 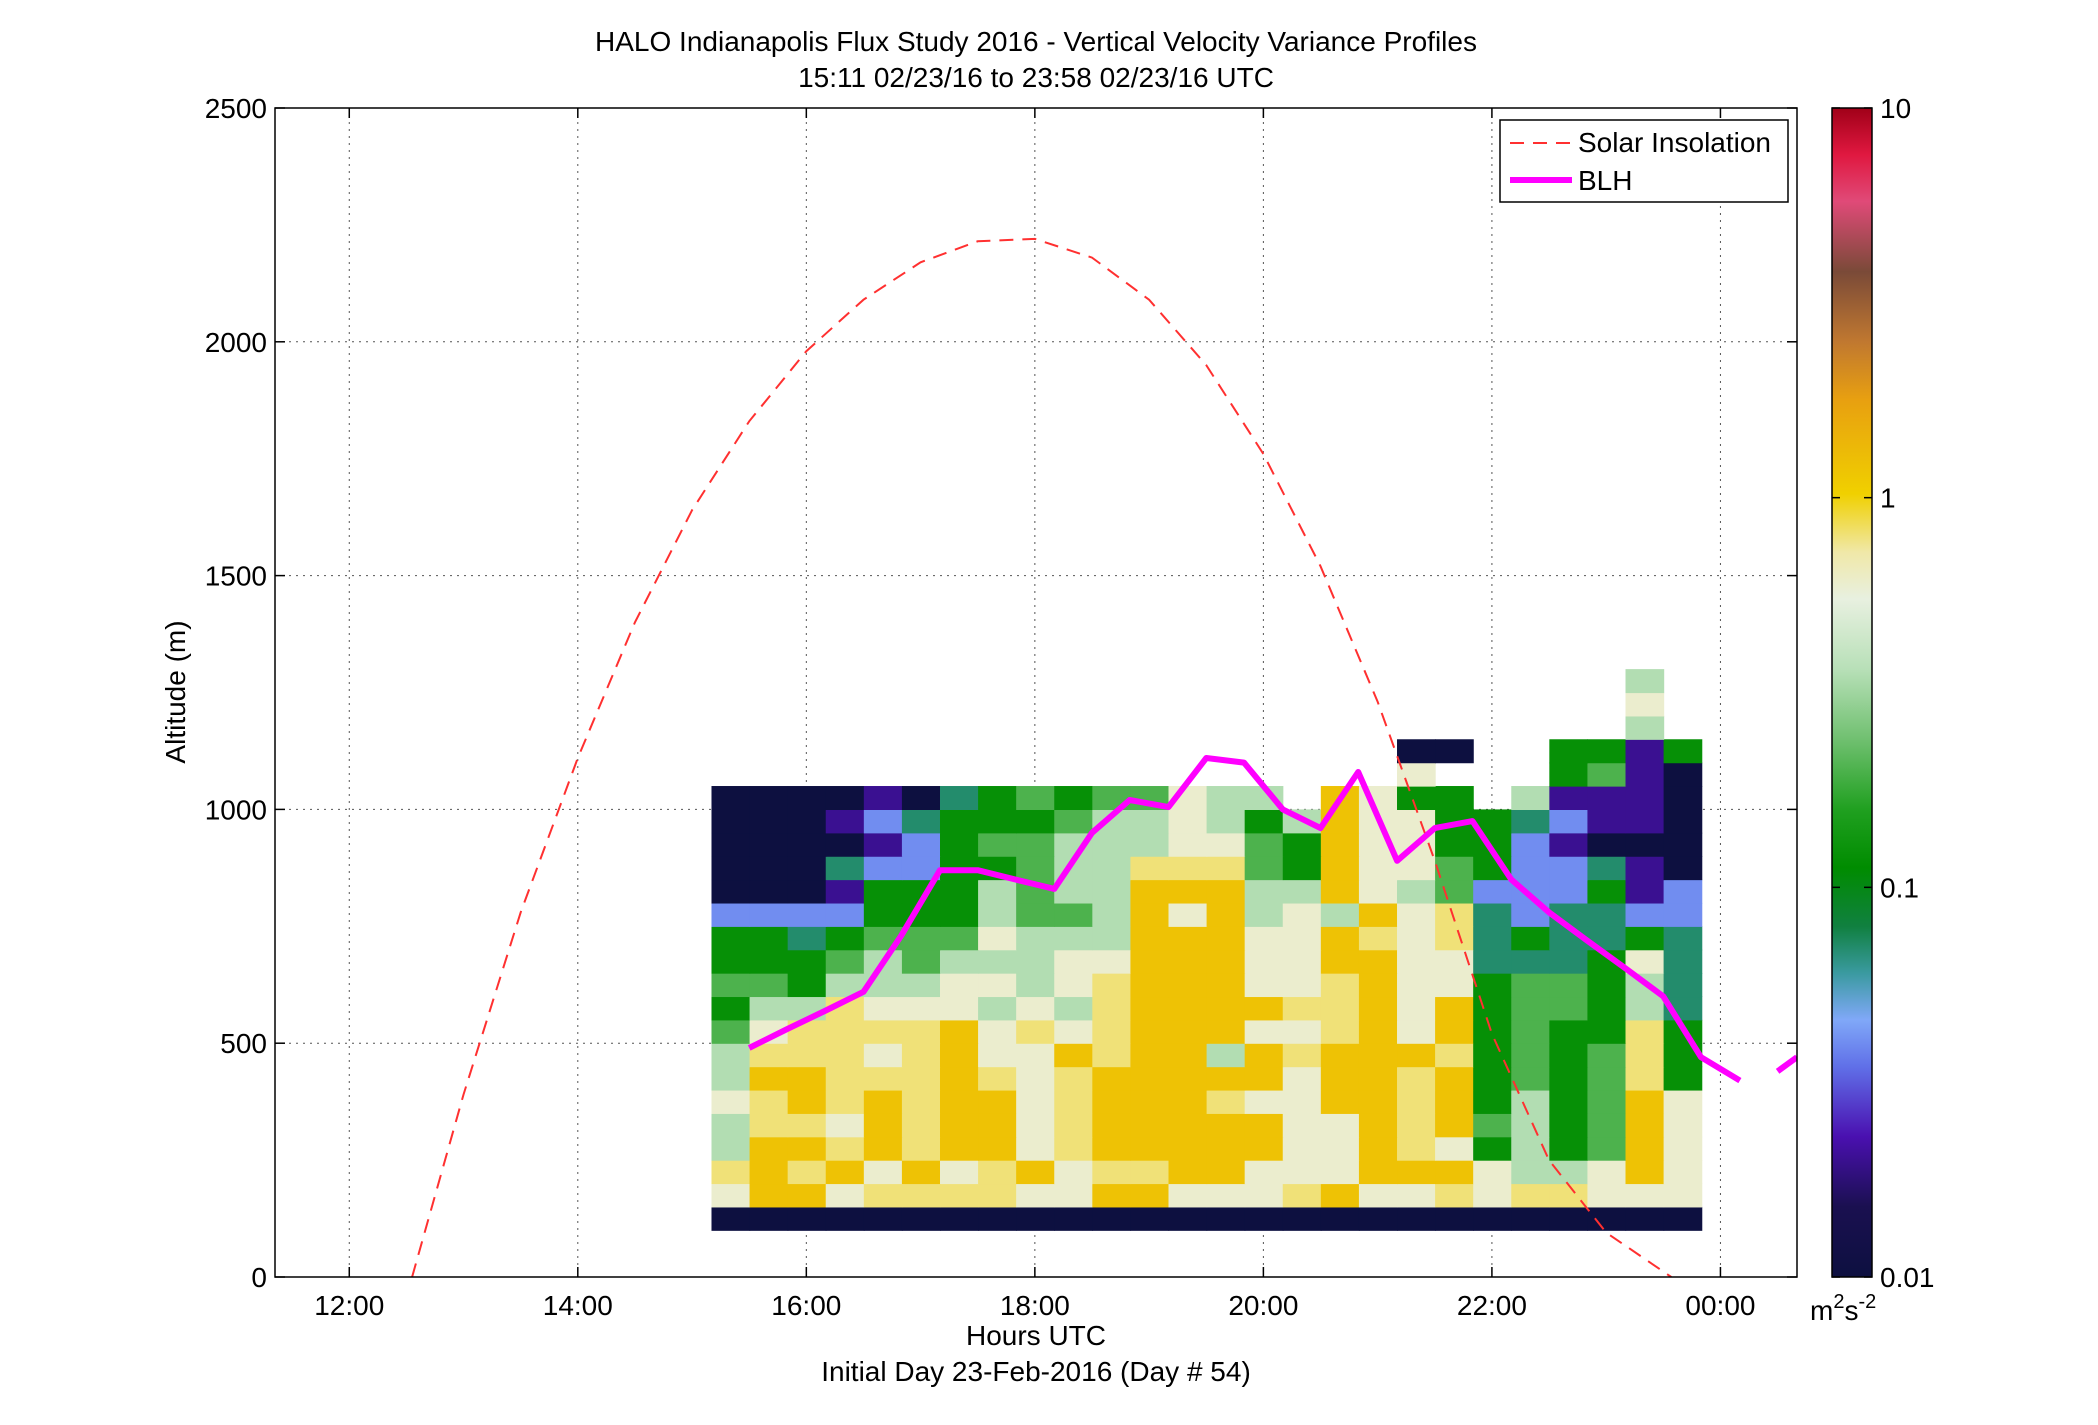 I want to click on colorbar-unit-exp2: -2, so click(x=1867, y=1302).